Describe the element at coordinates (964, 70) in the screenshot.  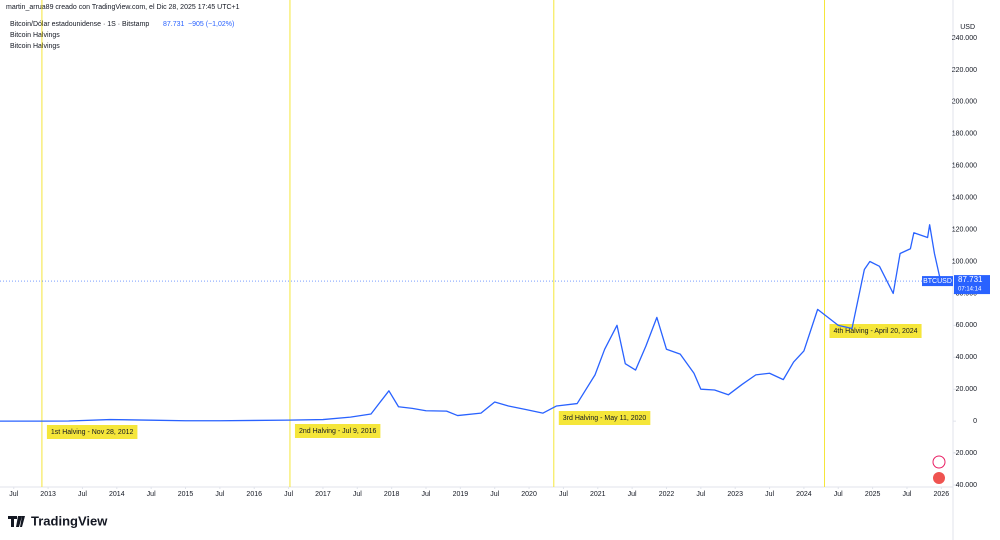
I see `y-tick-label: 220.000` at that location.